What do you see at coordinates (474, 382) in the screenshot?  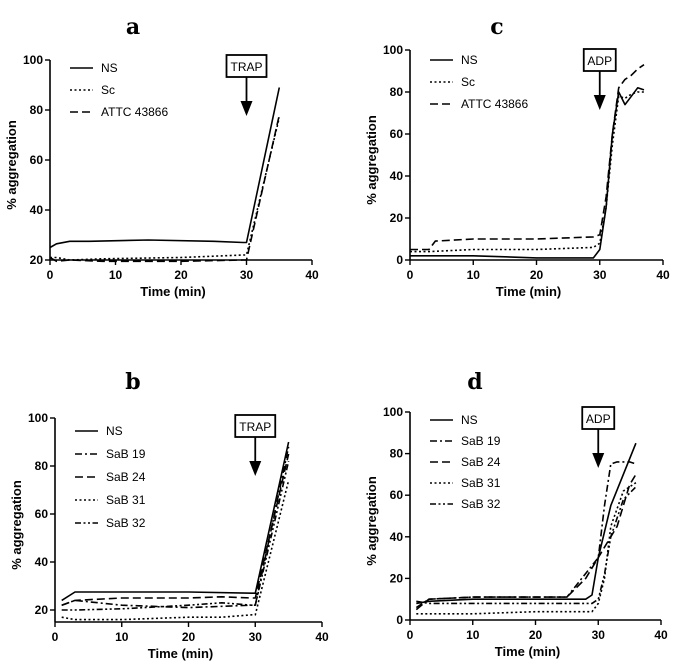 I see `panel-letter-d: d` at bounding box center [474, 382].